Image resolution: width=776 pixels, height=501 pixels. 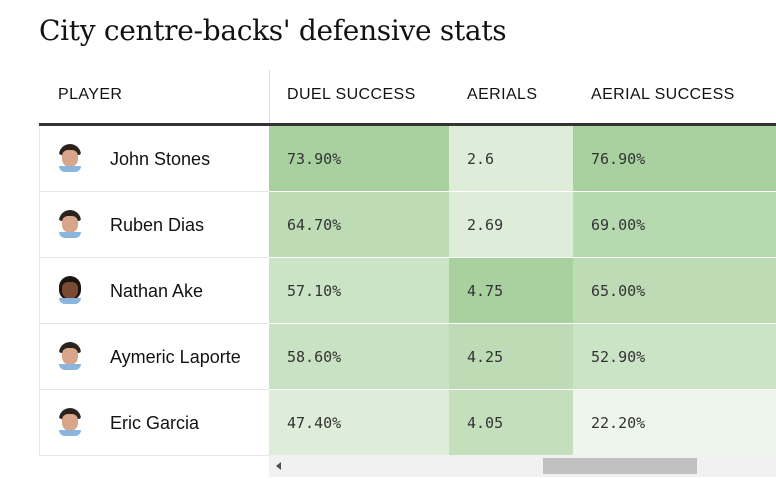 What do you see at coordinates (674, 225) in the screenshot?
I see `aerial-success-cell: 69.00%` at bounding box center [674, 225].